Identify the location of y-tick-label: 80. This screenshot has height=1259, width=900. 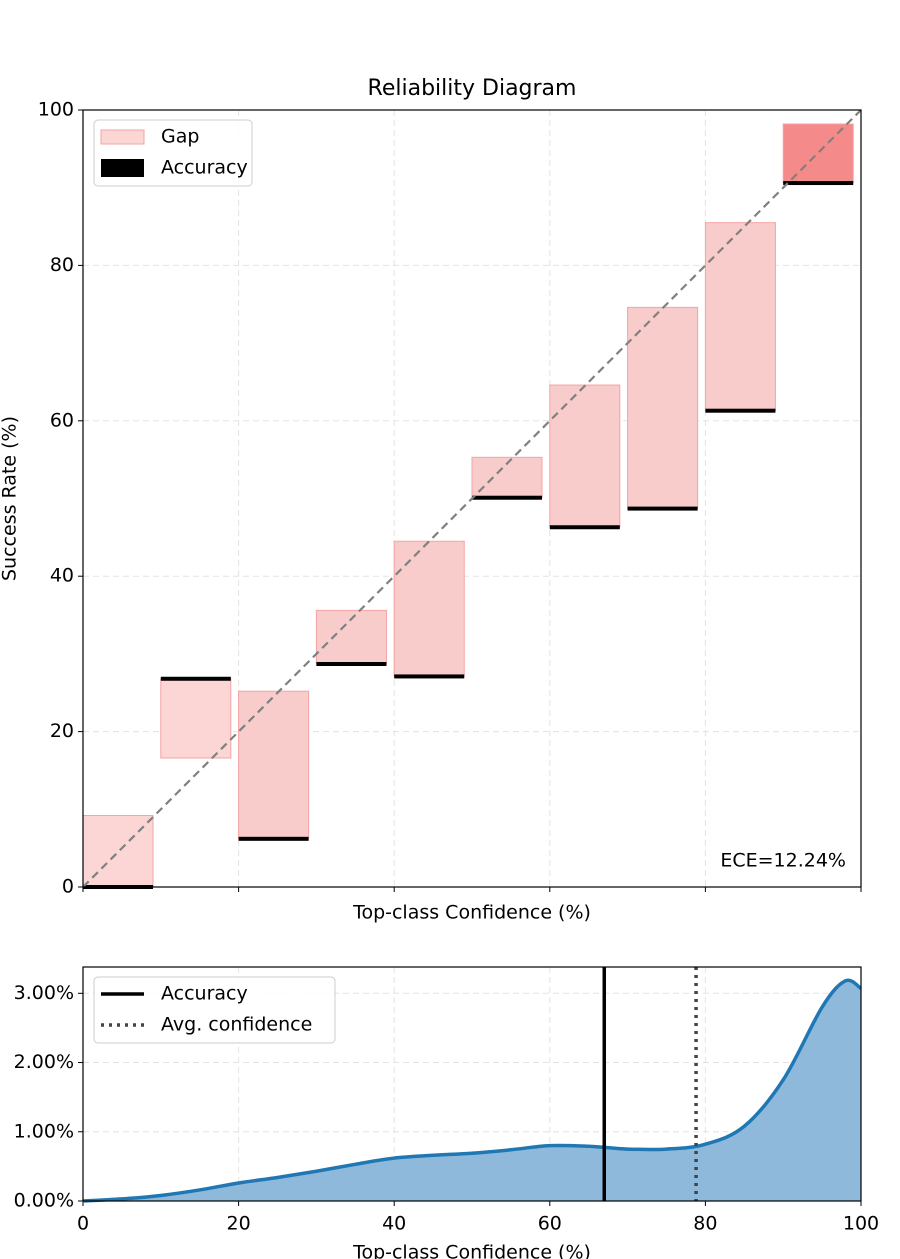
(62, 265).